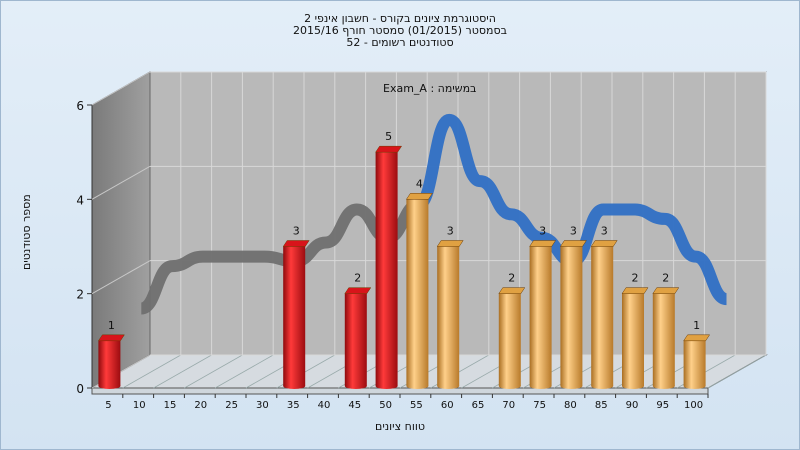 The height and width of the screenshot is (450, 800). Describe the element at coordinates (400, 426) in the screenshot. I see `x-axis-label: טווח ציונים` at that location.